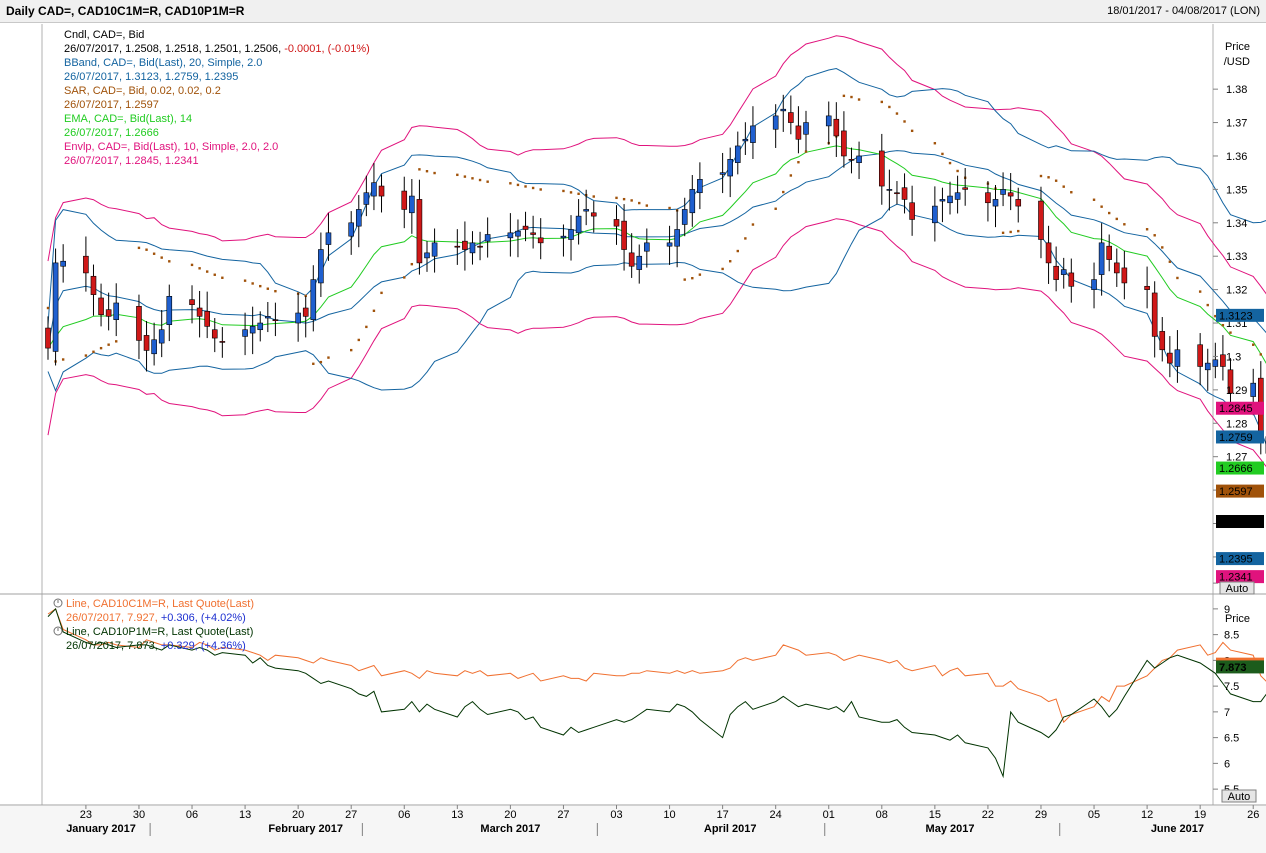 The height and width of the screenshot is (853, 1266). What do you see at coordinates (510, 829) in the screenshot?
I see `x-month-label: March 2017` at bounding box center [510, 829].